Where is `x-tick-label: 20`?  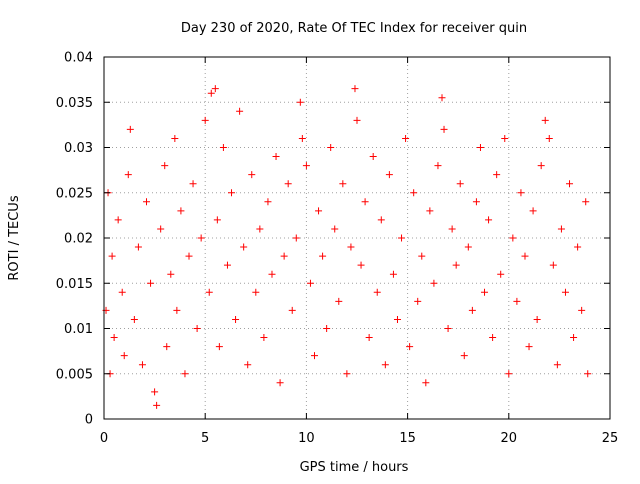 x-tick-label: 20 is located at coordinates (509, 438).